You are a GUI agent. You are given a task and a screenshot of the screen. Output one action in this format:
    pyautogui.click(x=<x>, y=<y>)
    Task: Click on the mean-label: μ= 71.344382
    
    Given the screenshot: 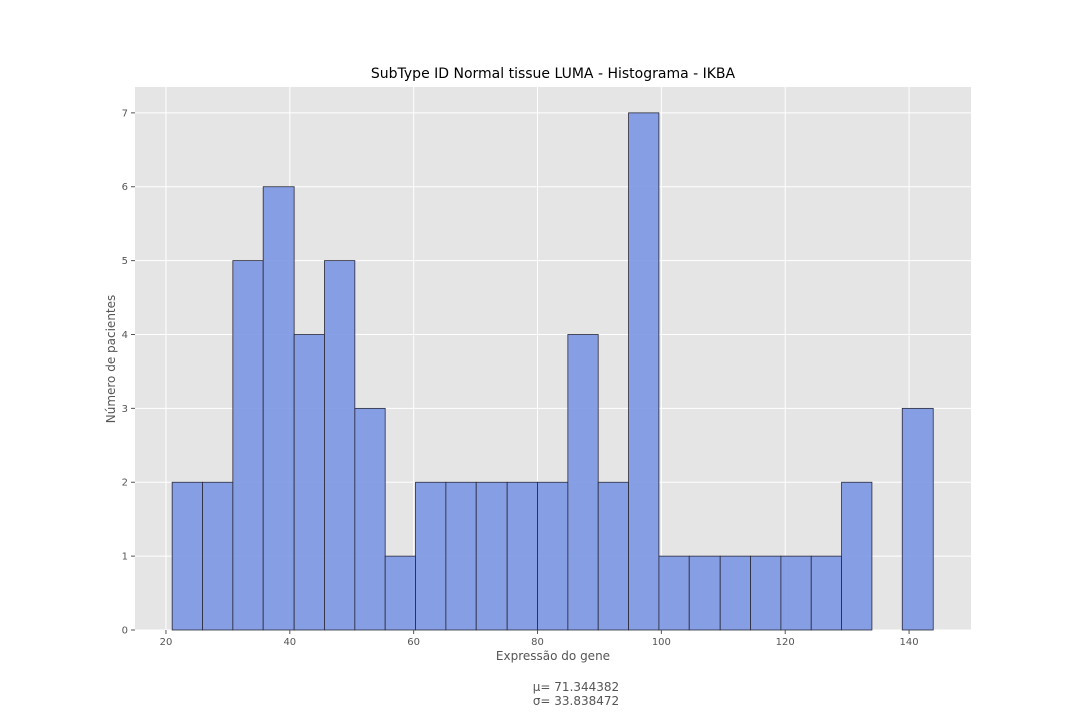 What is the action you would take?
    pyautogui.click(x=576, y=687)
    